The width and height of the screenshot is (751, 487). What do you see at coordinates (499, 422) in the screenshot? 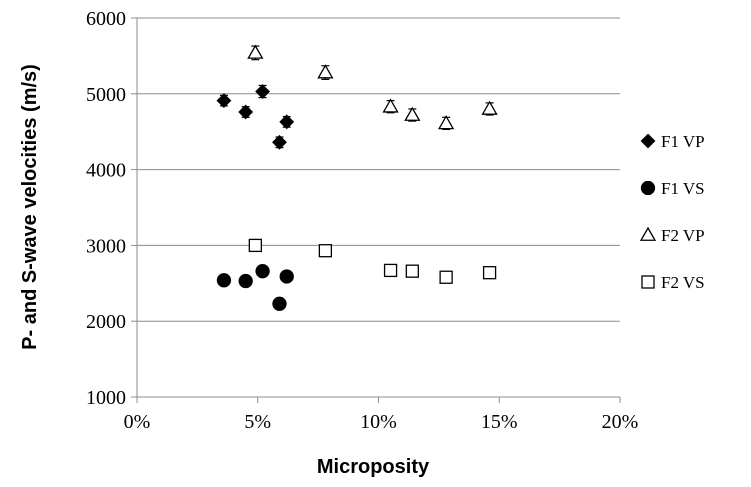
I see `x-tick-label: 15%` at bounding box center [499, 422].